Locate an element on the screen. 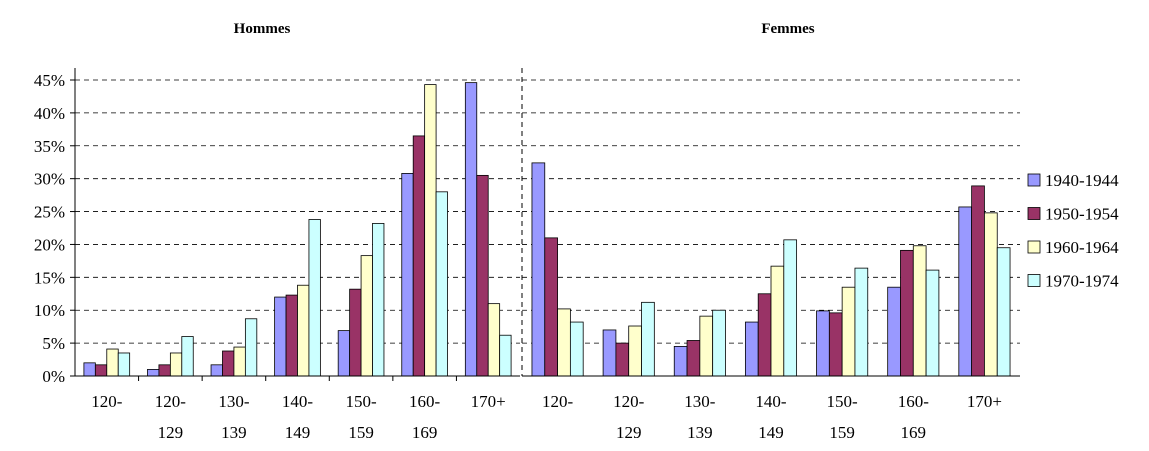  x-tick-label: 130- 139 is located at coordinates (234, 417).